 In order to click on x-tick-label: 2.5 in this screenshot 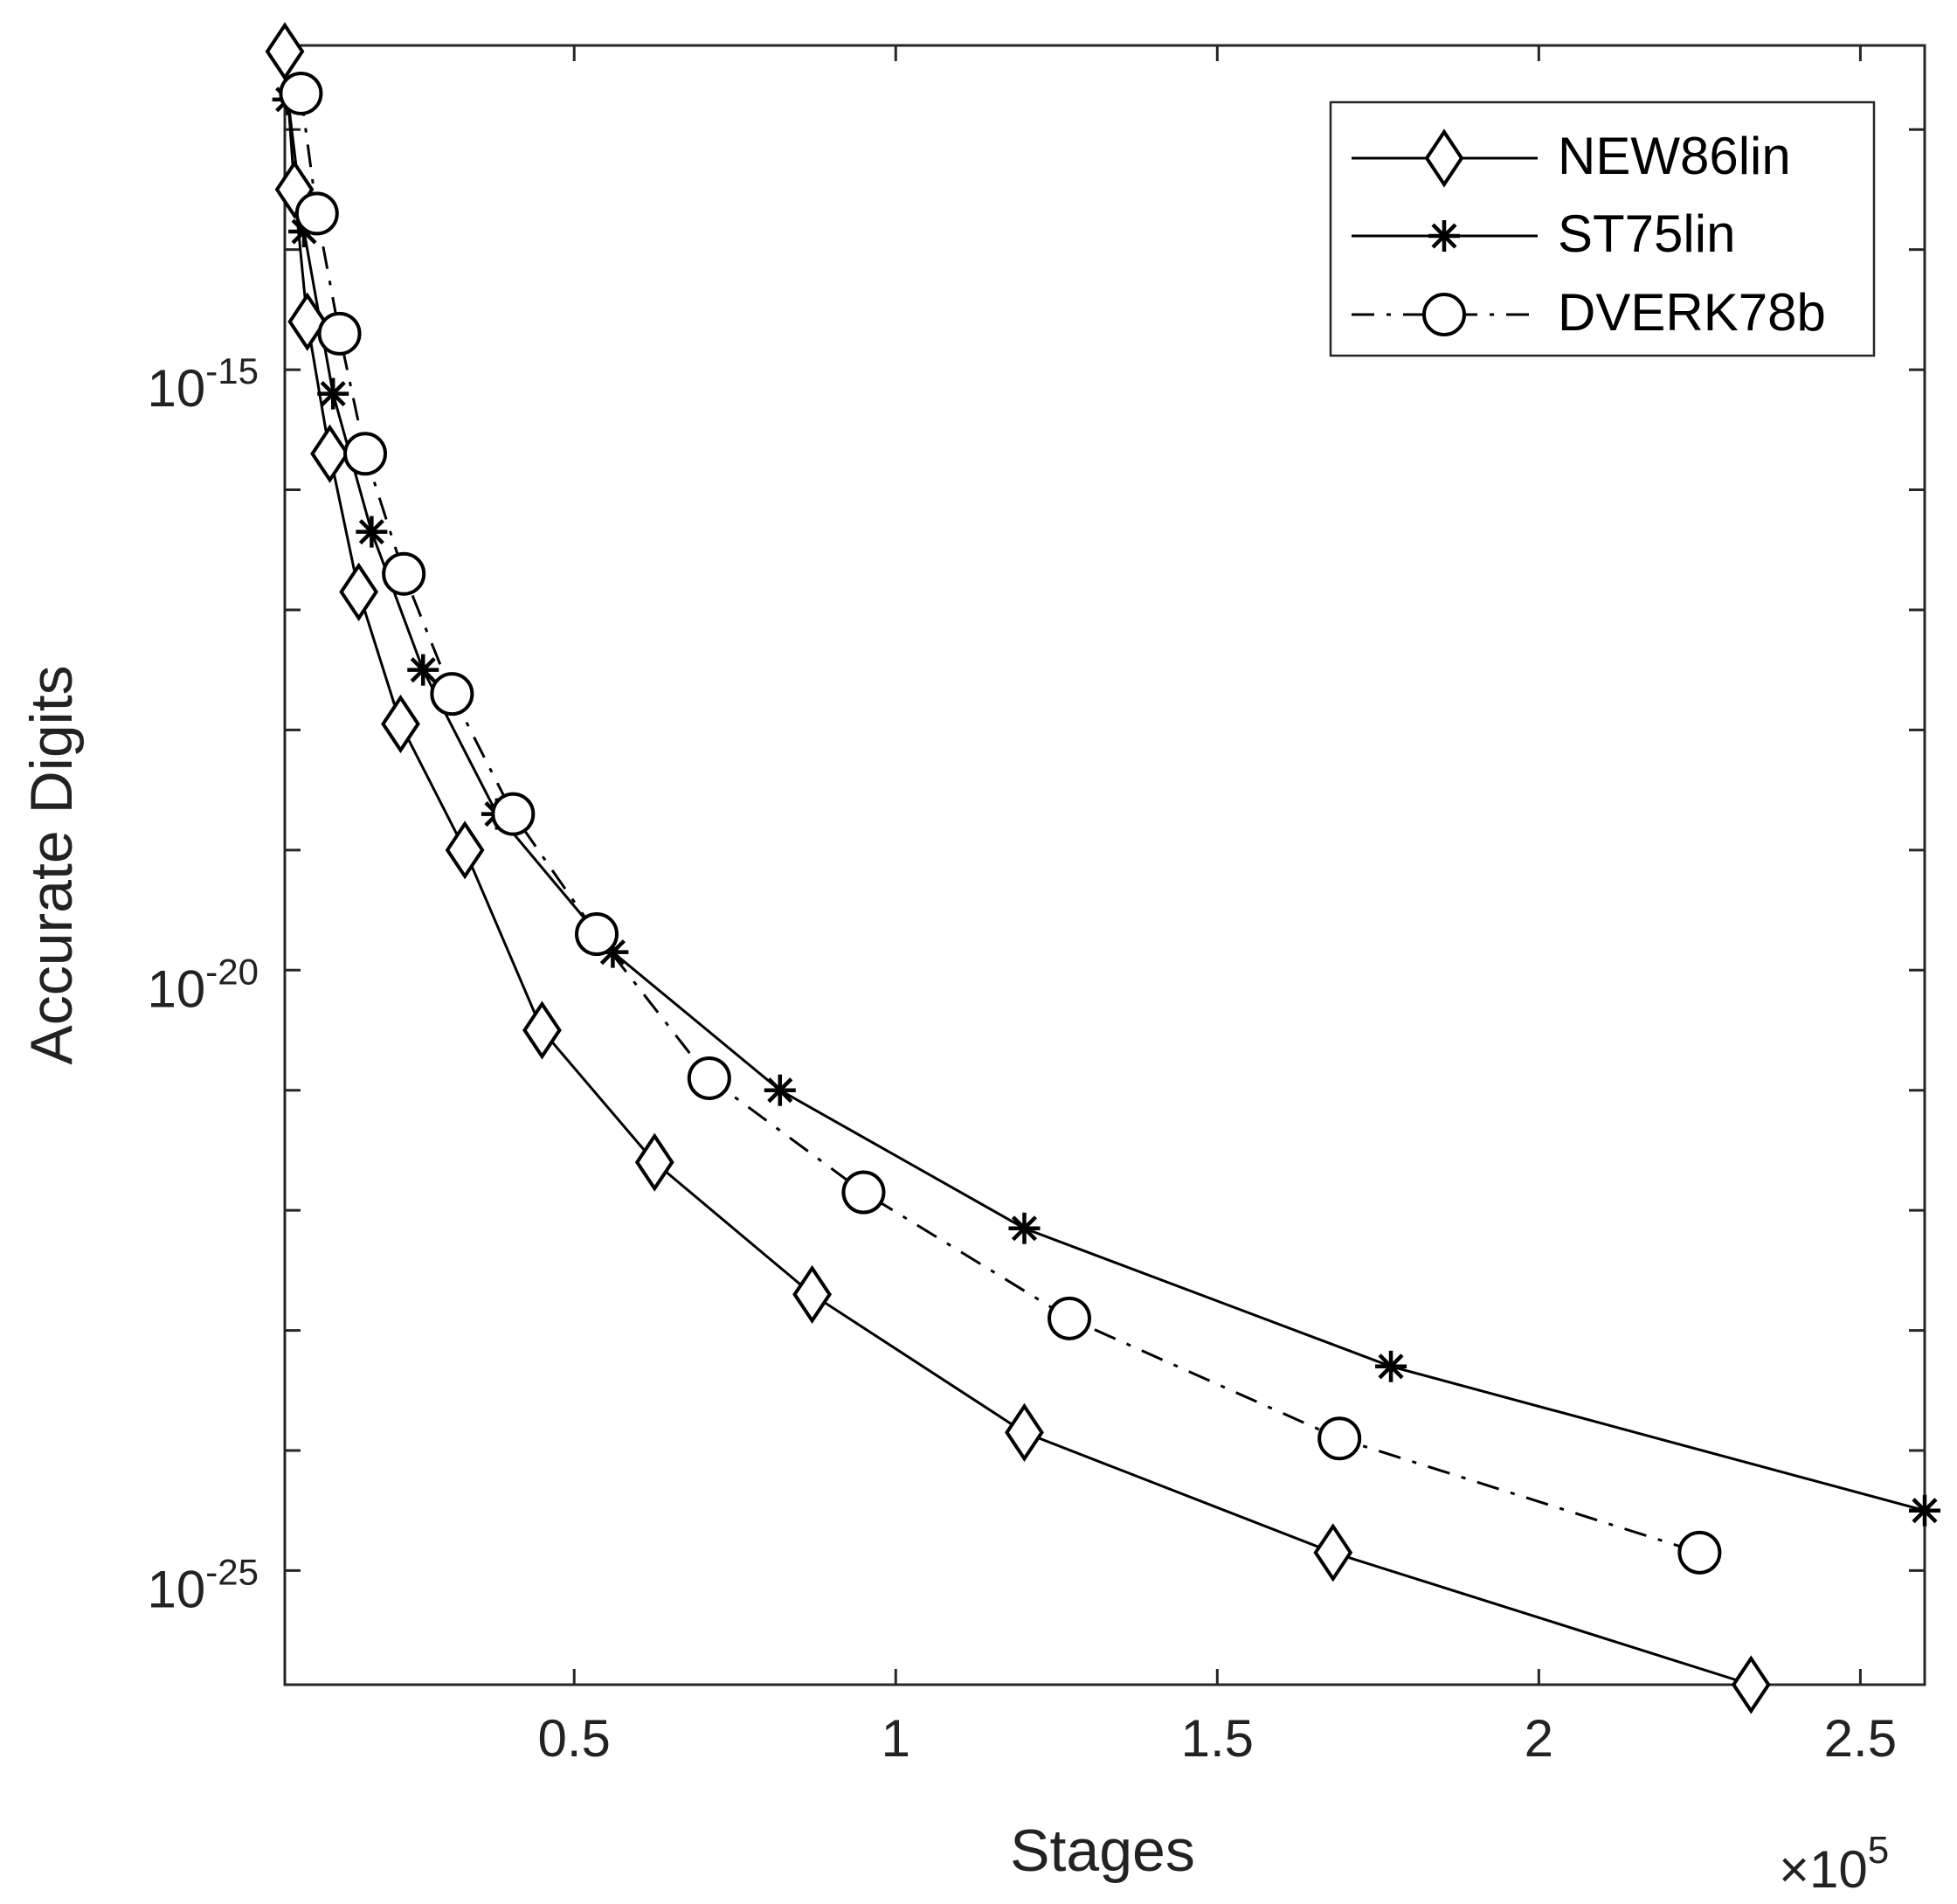, I will do `click(1860, 1738)`.